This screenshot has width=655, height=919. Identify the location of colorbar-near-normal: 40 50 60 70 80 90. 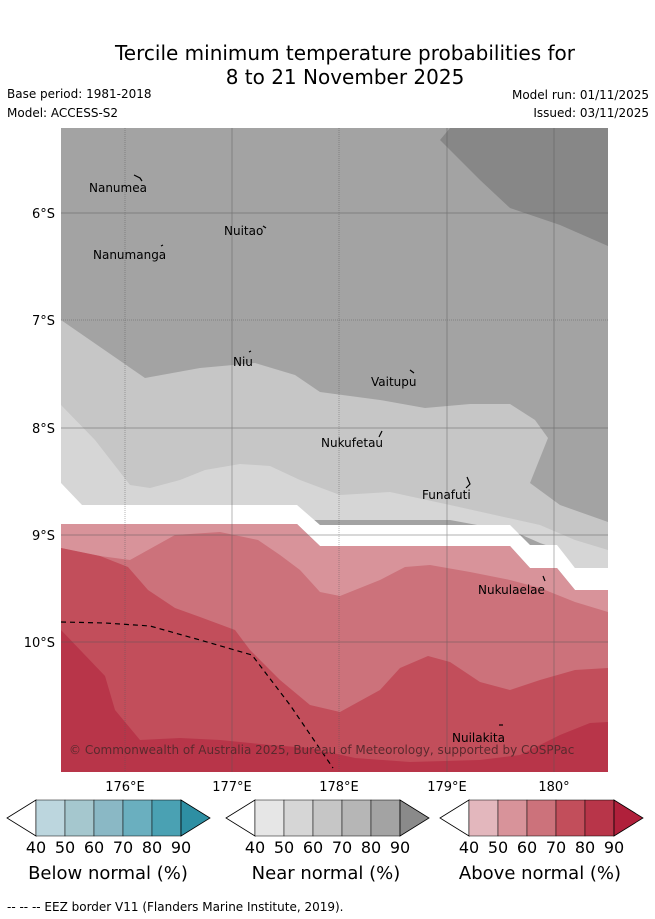
(327, 827).